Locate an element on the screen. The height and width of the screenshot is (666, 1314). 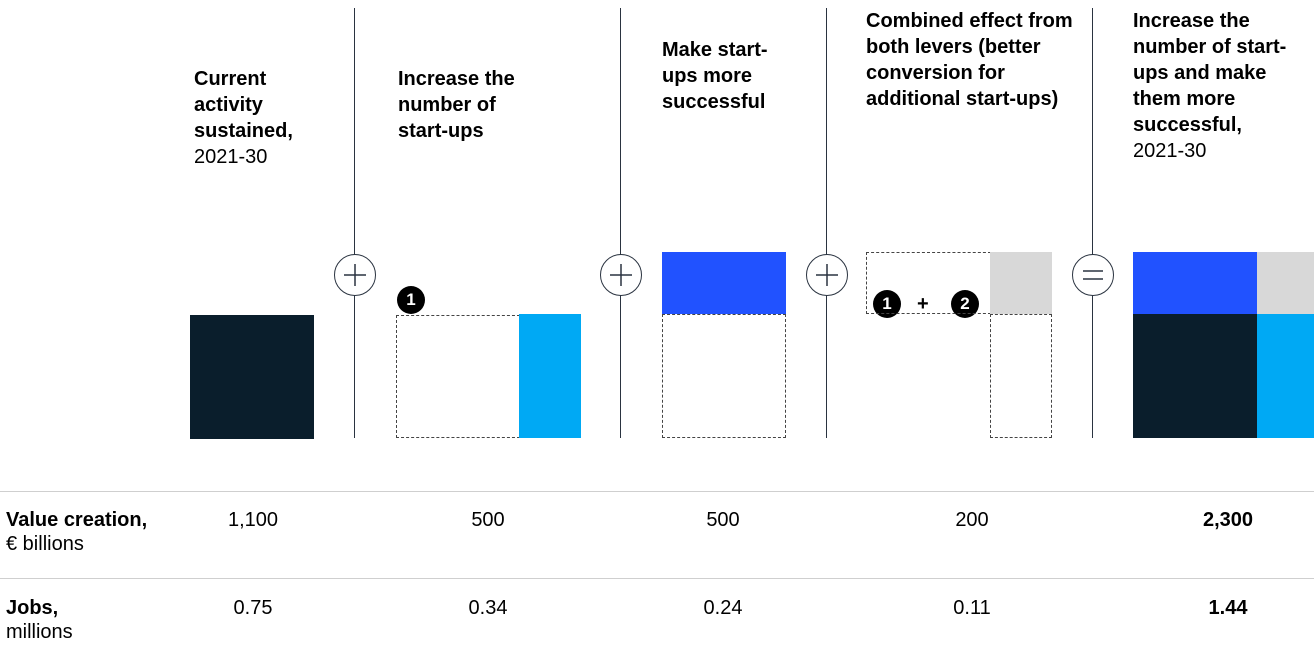
table-cell: 0.24 is located at coordinates (723, 608).